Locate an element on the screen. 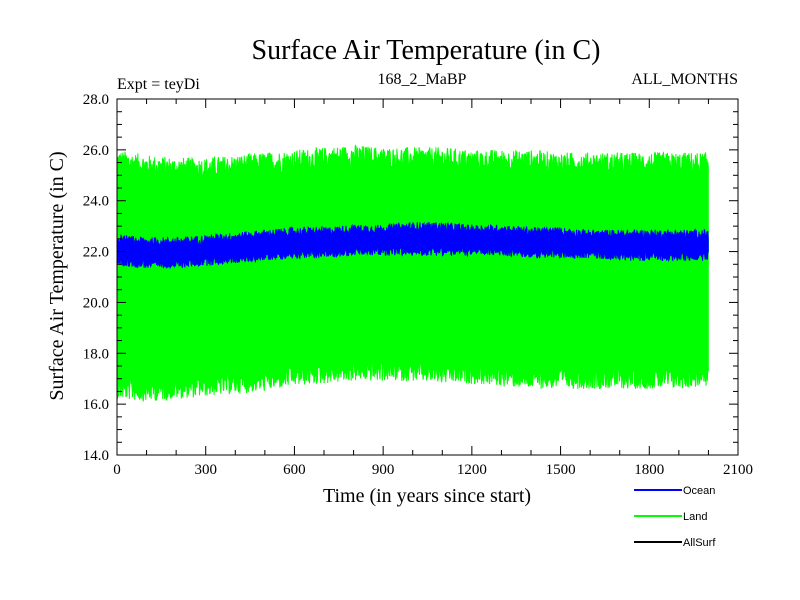  x-tick-label: 2100 is located at coordinates (738, 470).